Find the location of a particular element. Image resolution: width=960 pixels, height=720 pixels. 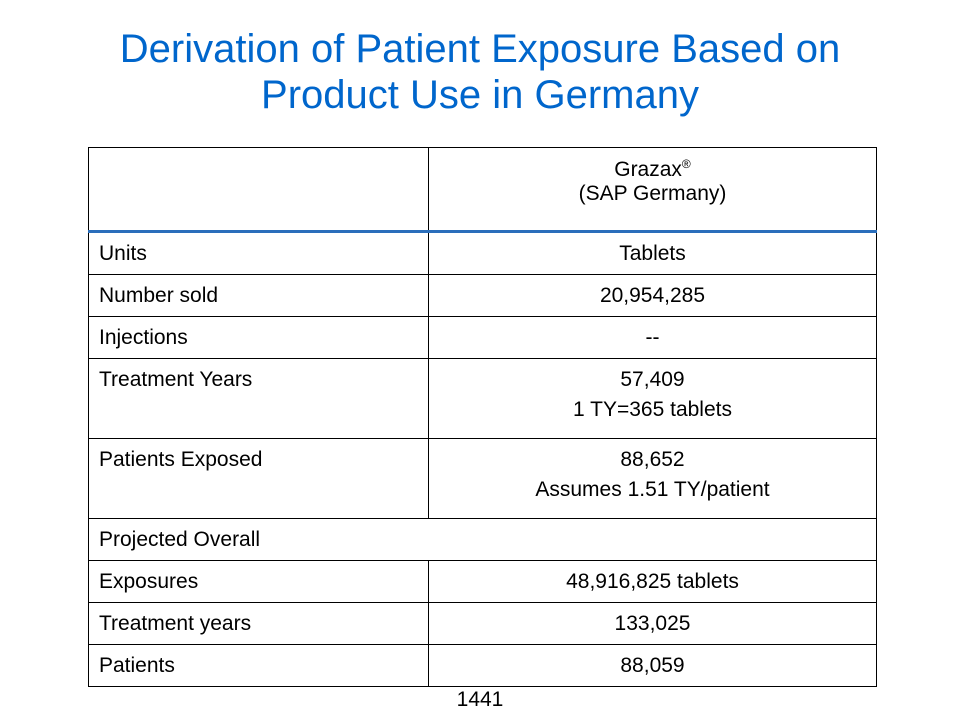

table-row: Units Tablets is located at coordinates (482, 253).